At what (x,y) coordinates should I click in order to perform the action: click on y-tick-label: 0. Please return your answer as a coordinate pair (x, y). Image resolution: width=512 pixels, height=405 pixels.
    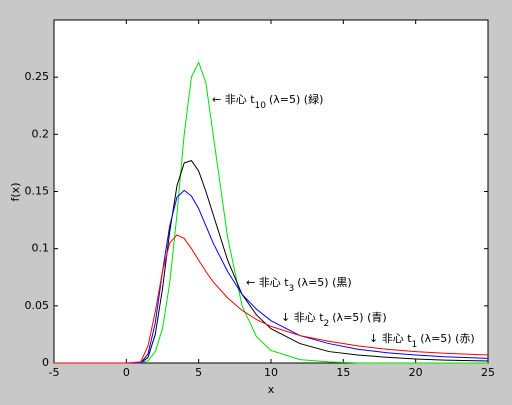
    Looking at the image, I should click on (45, 362).